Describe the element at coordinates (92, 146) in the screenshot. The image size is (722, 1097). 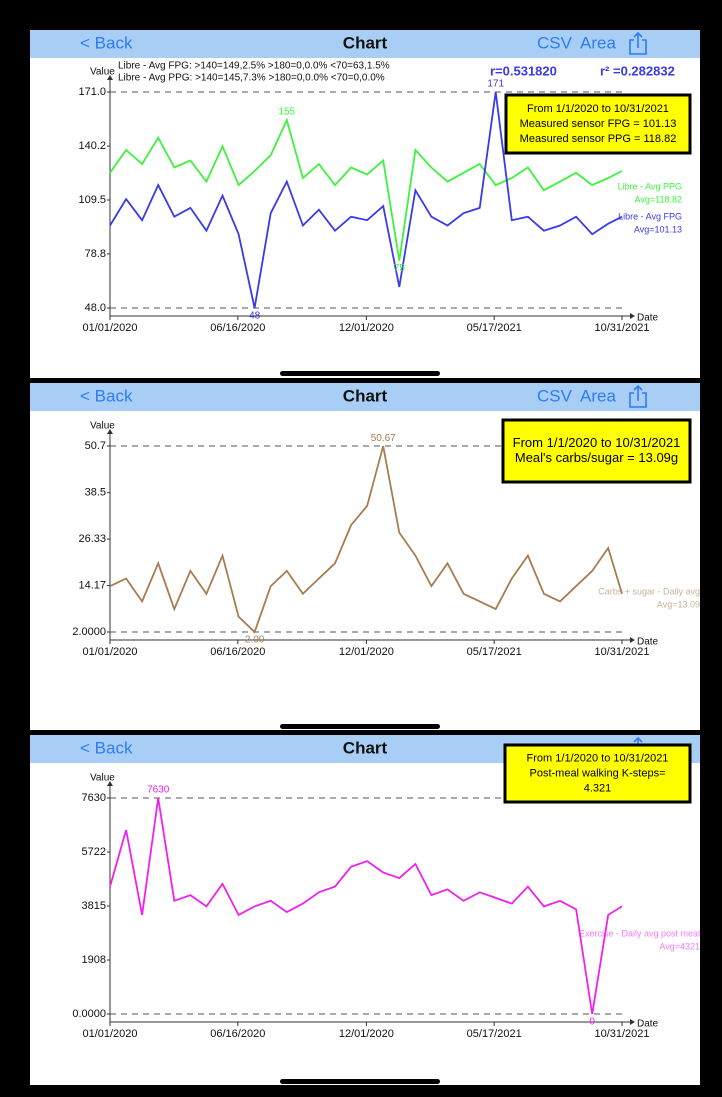
I see `y-tick-label: 140.2` at that location.